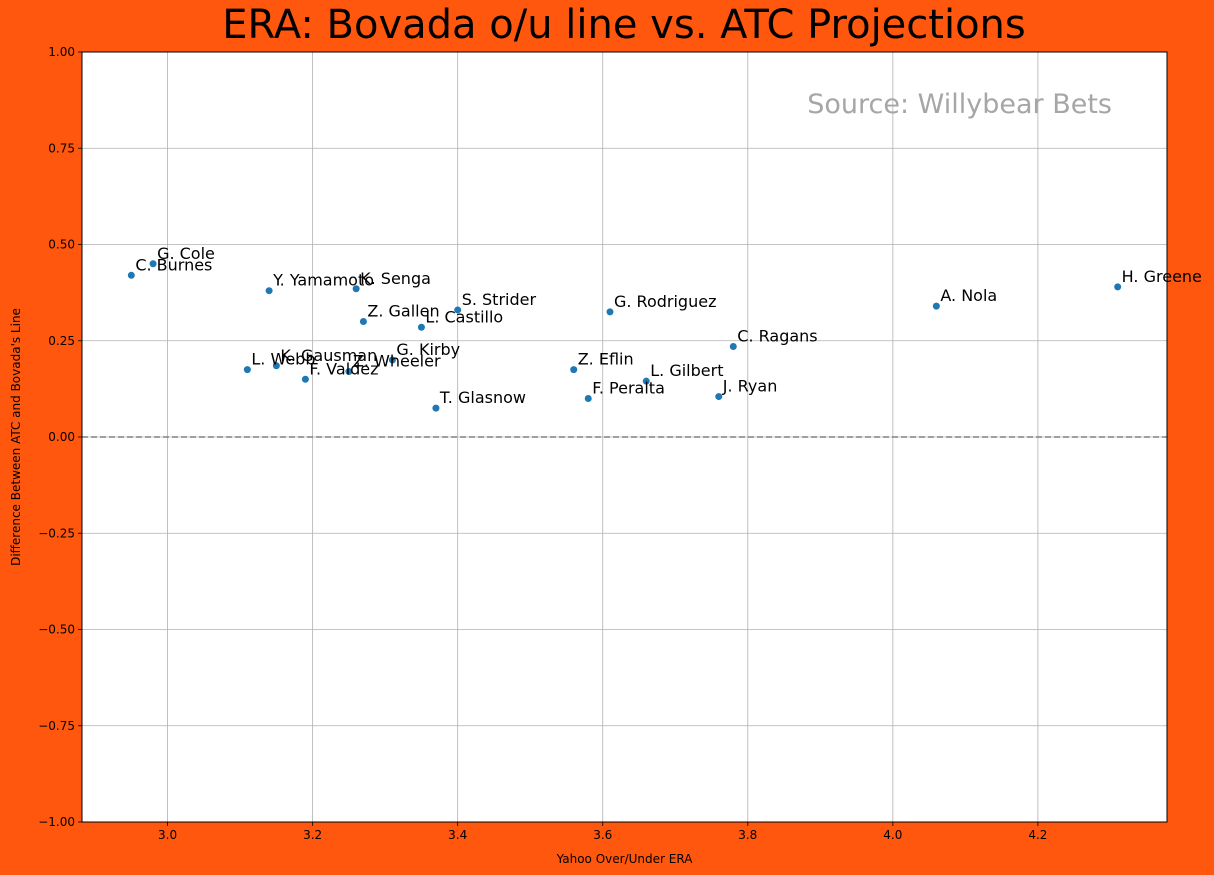  Describe the element at coordinates (428, 349) in the screenshot. I see `point-label: G. Kirby` at that location.